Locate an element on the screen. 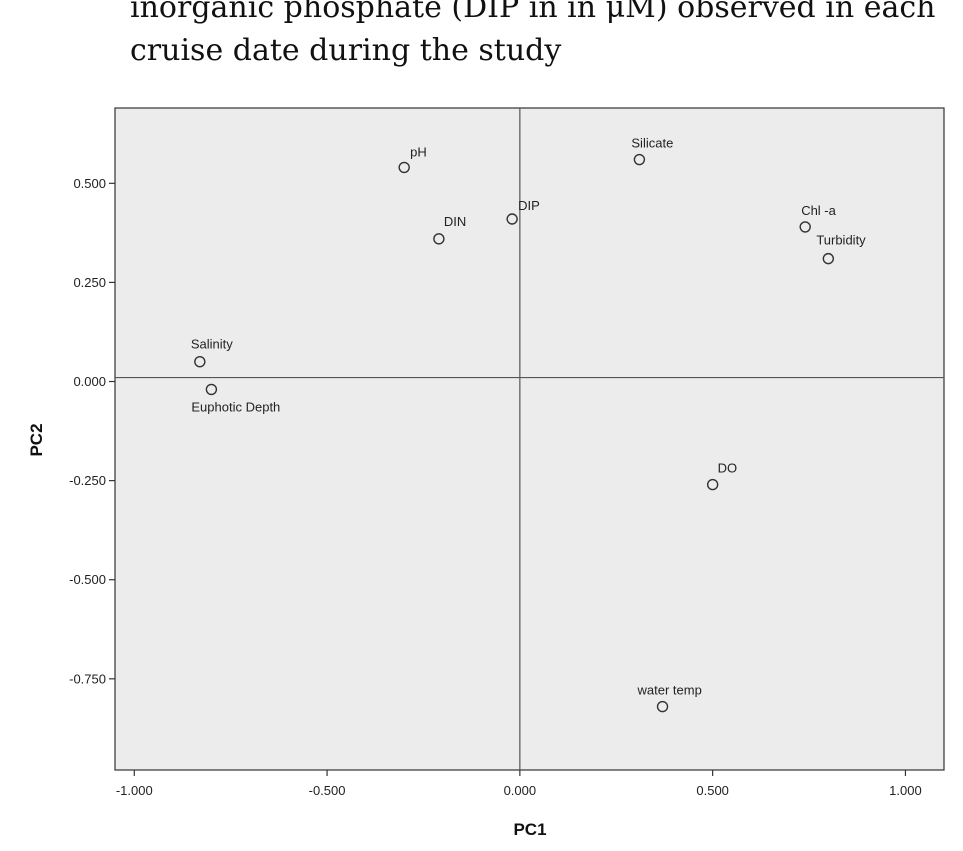 Image resolution: width=963 pixels, height=851 pixels. data-point-label: pH is located at coordinates (418, 151).